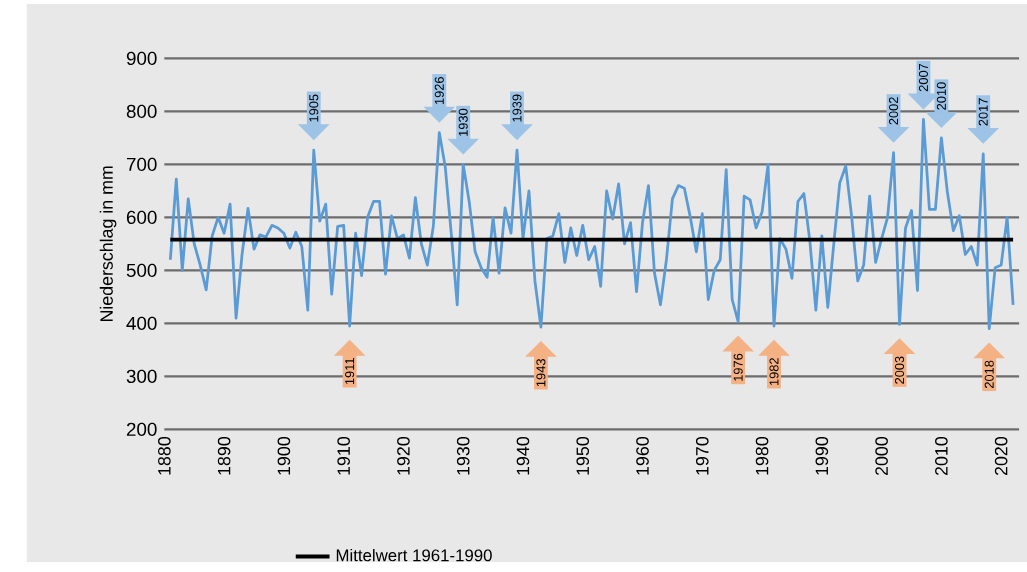 This screenshot has width=1027, height=572. I want to click on annotation: 2018, so click(989, 374).